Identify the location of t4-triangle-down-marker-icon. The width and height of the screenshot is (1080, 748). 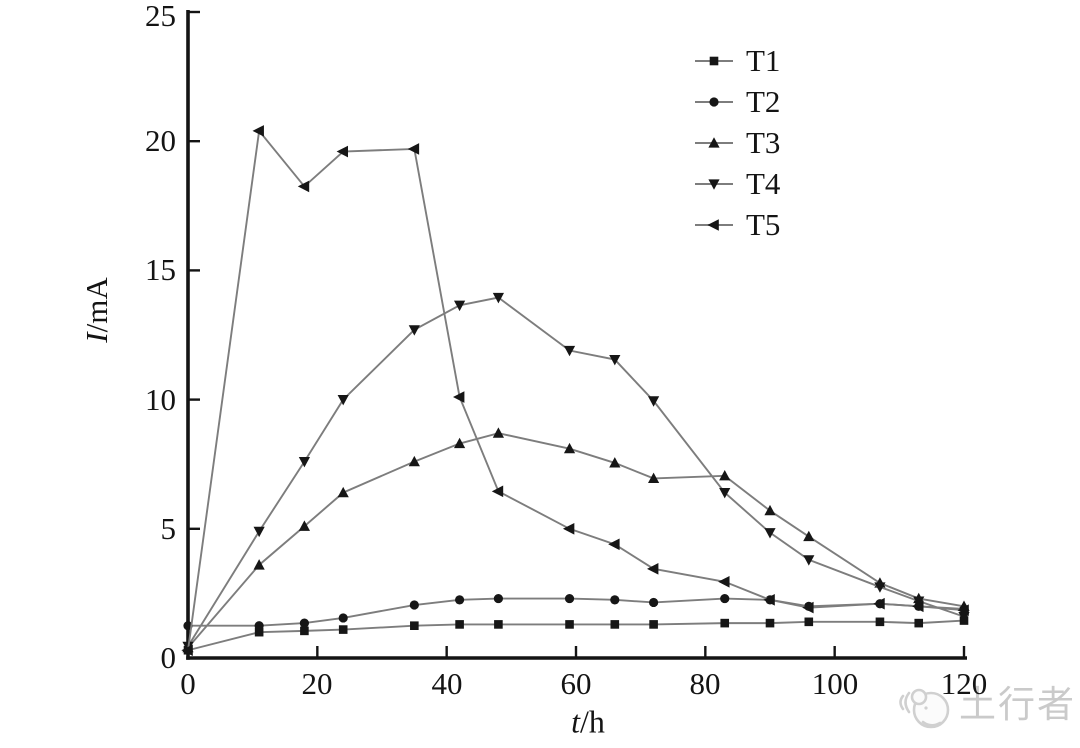
(714, 184).